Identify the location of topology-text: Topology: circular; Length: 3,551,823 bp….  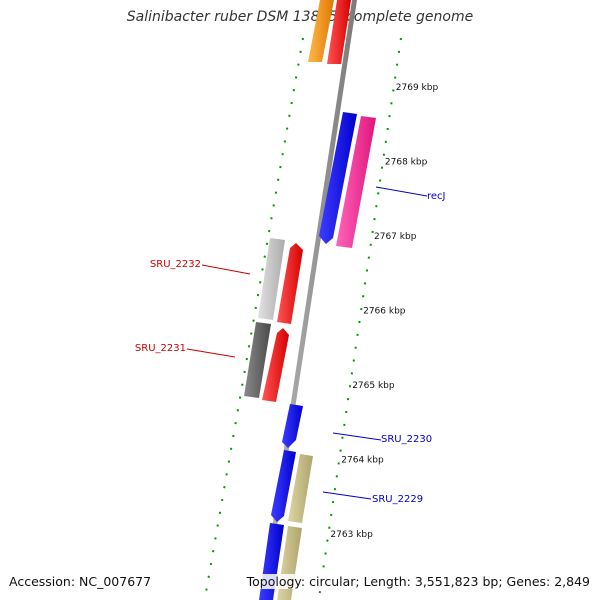
(418, 581).